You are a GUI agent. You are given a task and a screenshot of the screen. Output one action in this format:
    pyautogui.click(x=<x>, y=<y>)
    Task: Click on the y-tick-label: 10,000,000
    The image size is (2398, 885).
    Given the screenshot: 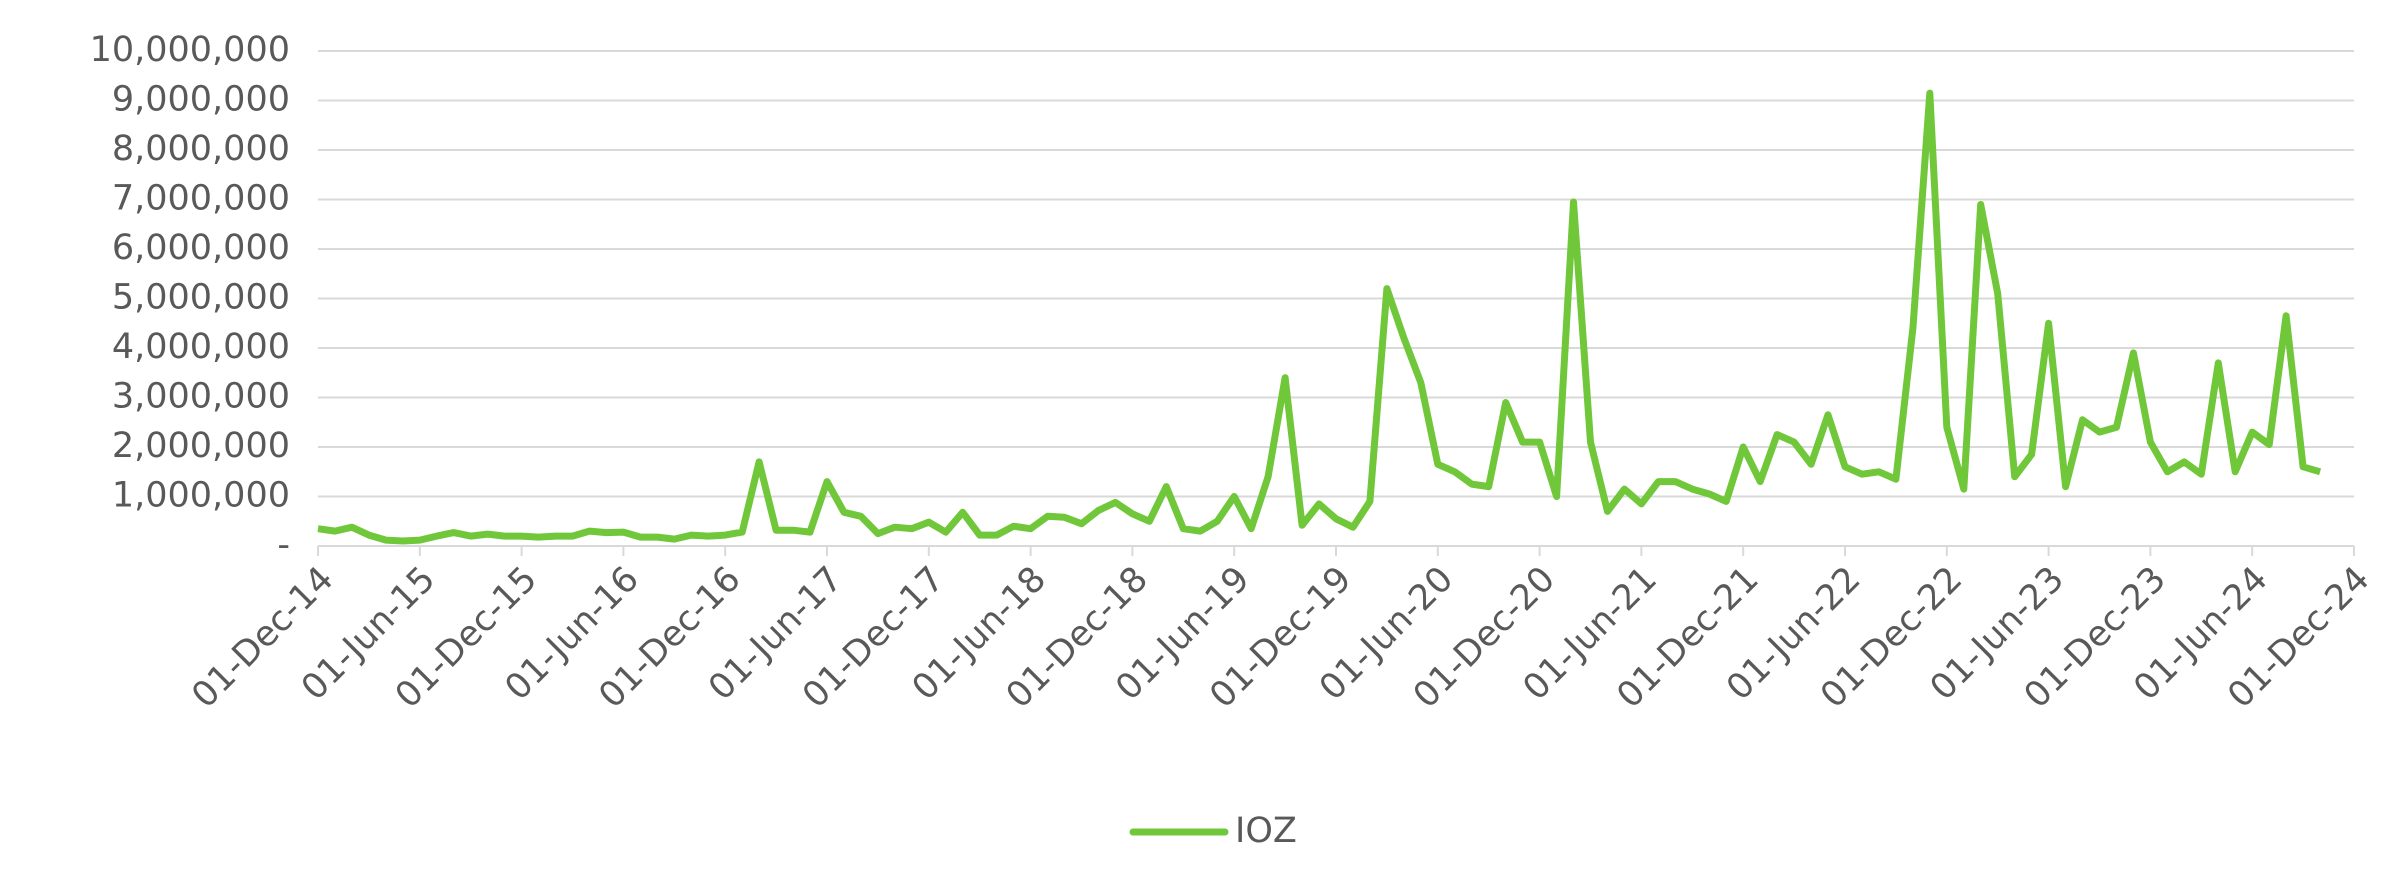 What is the action you would take?
    pyautogui.click(x=190, y=50)
    